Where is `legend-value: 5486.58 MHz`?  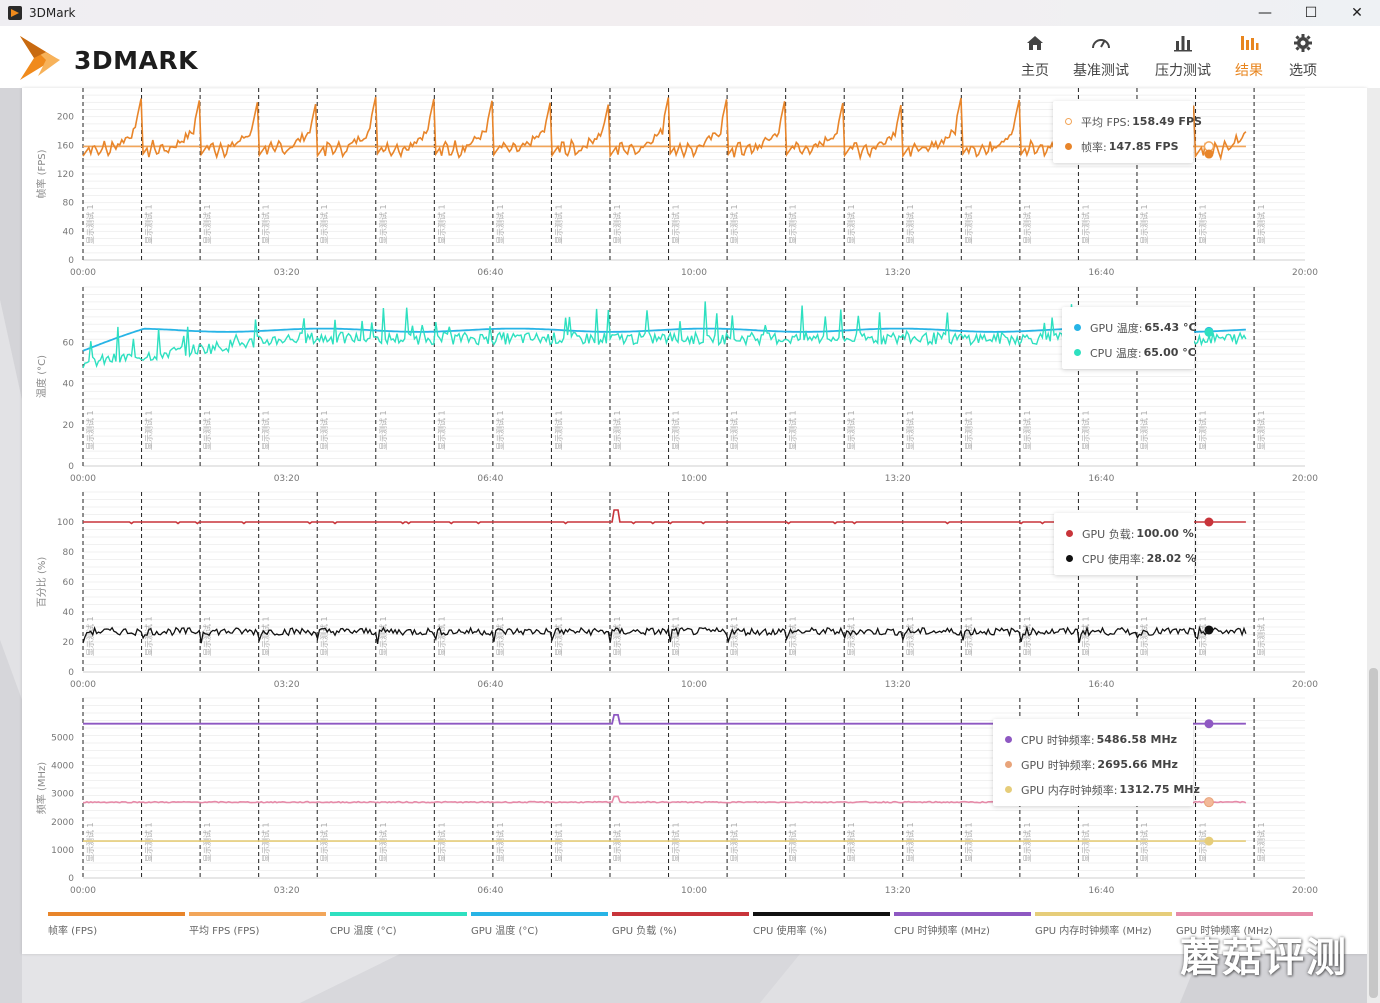 legend-value: 5486.58 MHz is located at coordinates (1137, 739).